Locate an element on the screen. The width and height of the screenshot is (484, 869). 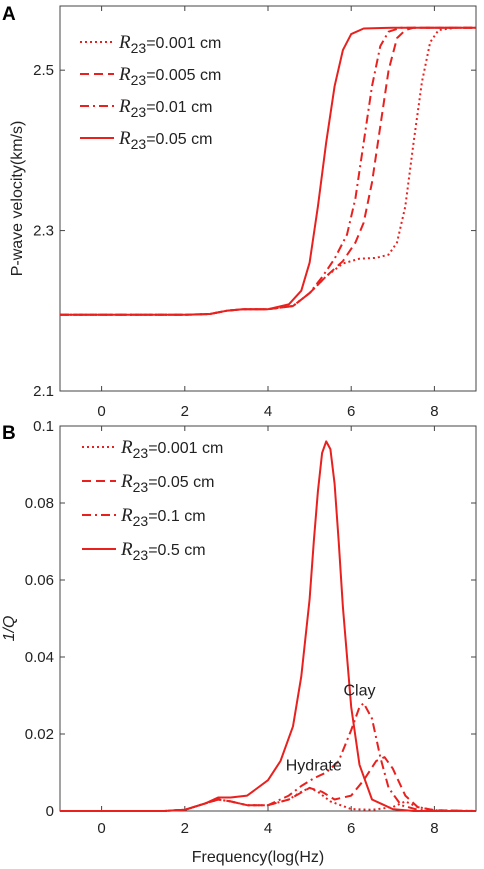
legend-value: =0.005 cm is located at coordinates (183, 75).